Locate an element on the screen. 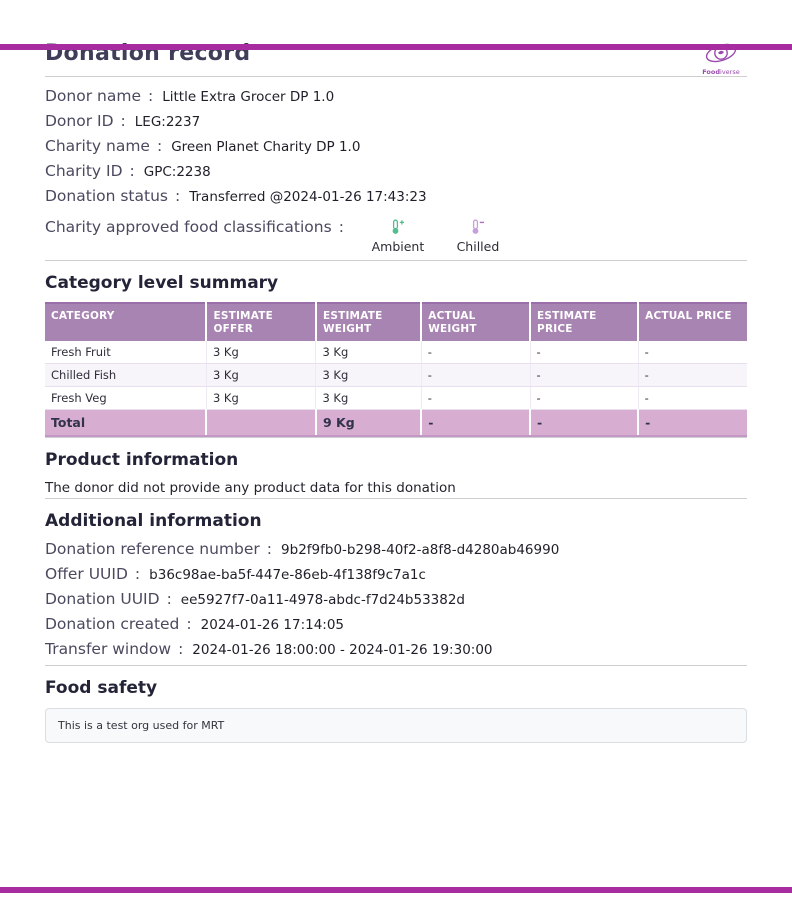  cell is located at coordinates (261, 423).